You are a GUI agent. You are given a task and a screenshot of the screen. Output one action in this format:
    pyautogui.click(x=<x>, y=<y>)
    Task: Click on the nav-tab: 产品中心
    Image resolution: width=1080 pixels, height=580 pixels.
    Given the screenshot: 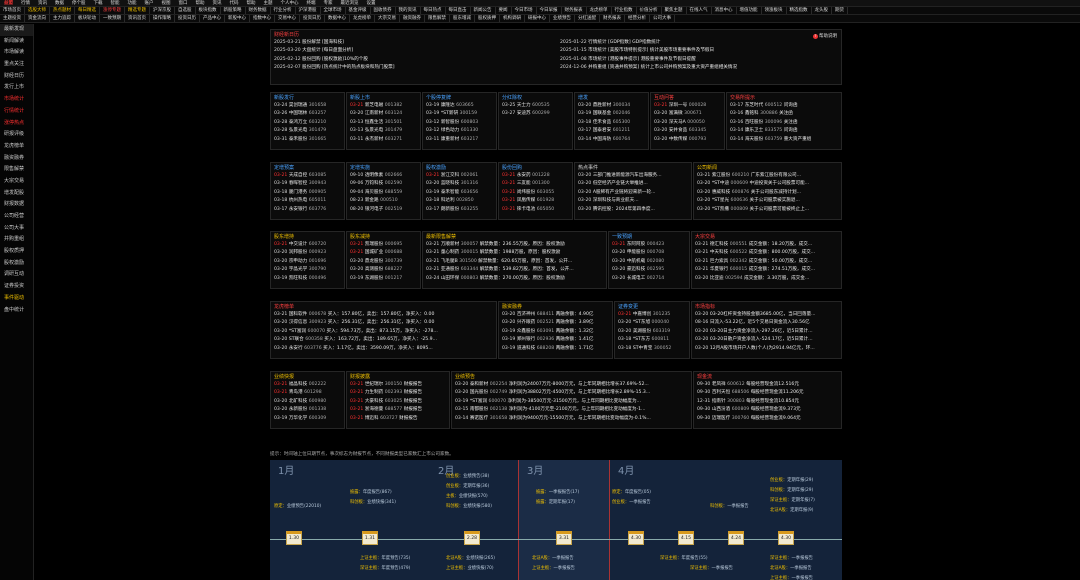 What is the action you would take?
    pyautogui.click(x=212, y=18)
    